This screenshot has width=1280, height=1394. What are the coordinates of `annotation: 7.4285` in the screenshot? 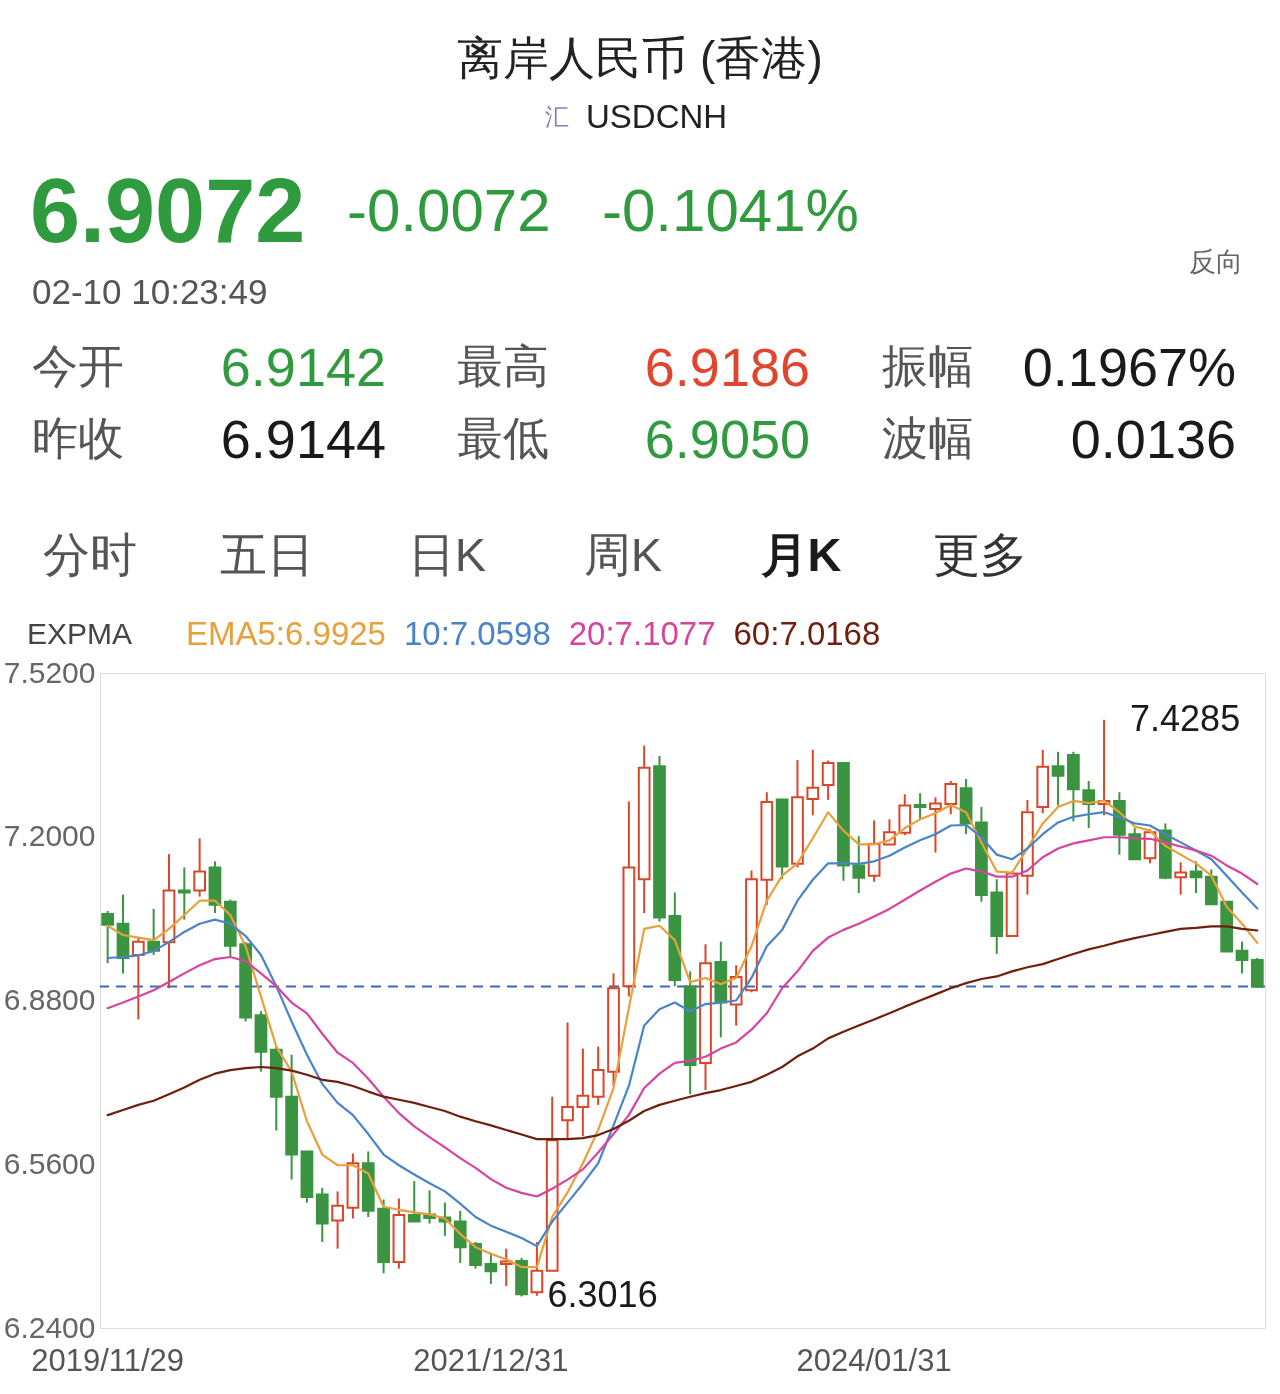 It's located at (1185, 718).